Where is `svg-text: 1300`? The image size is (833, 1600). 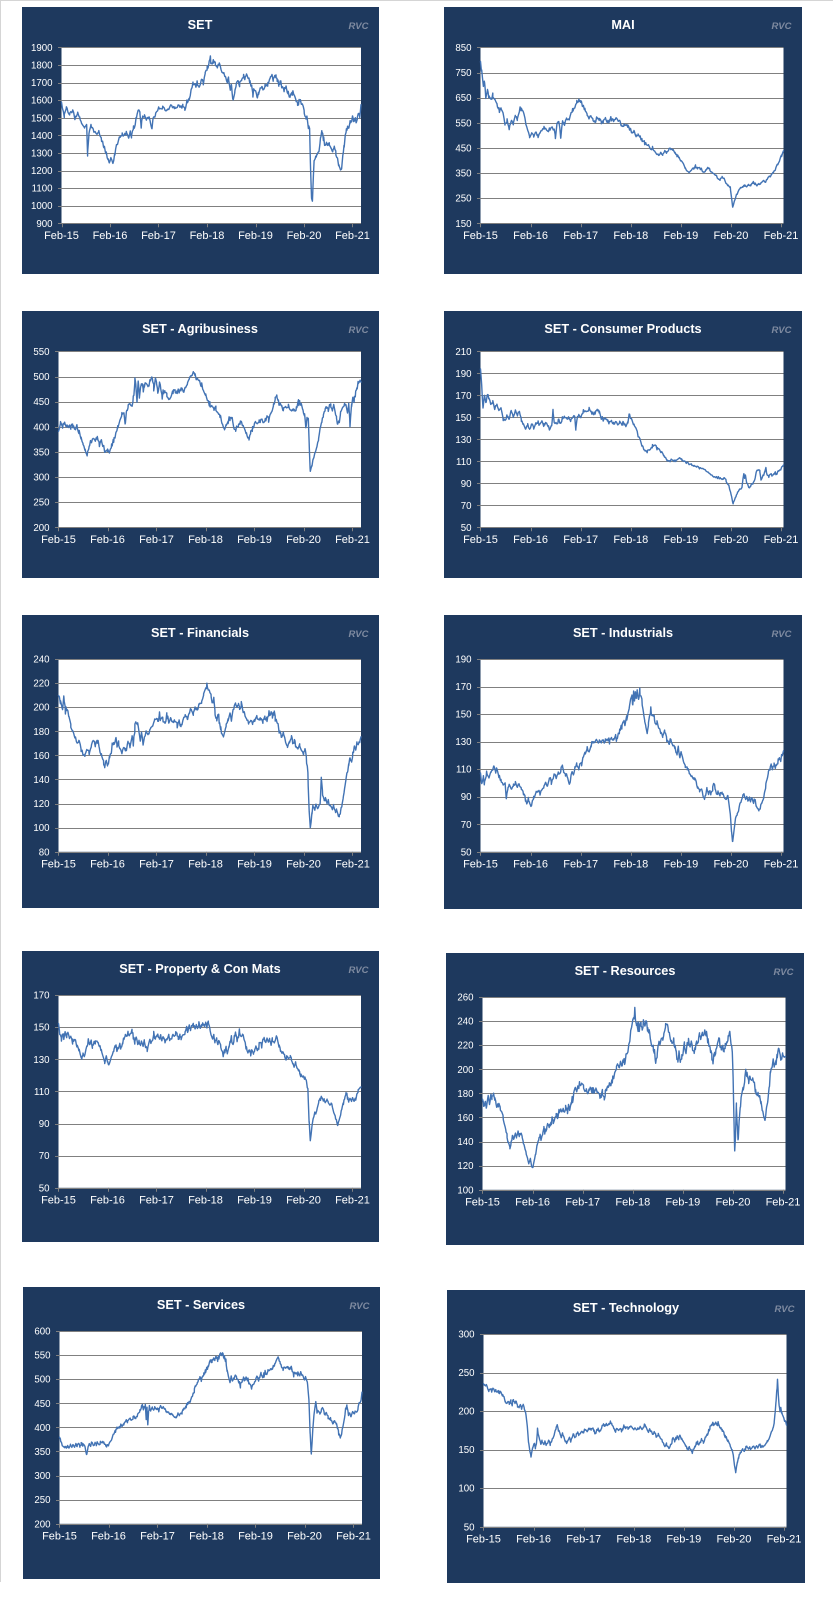
svg-text: 1300 is located at coordinates (42, 154).